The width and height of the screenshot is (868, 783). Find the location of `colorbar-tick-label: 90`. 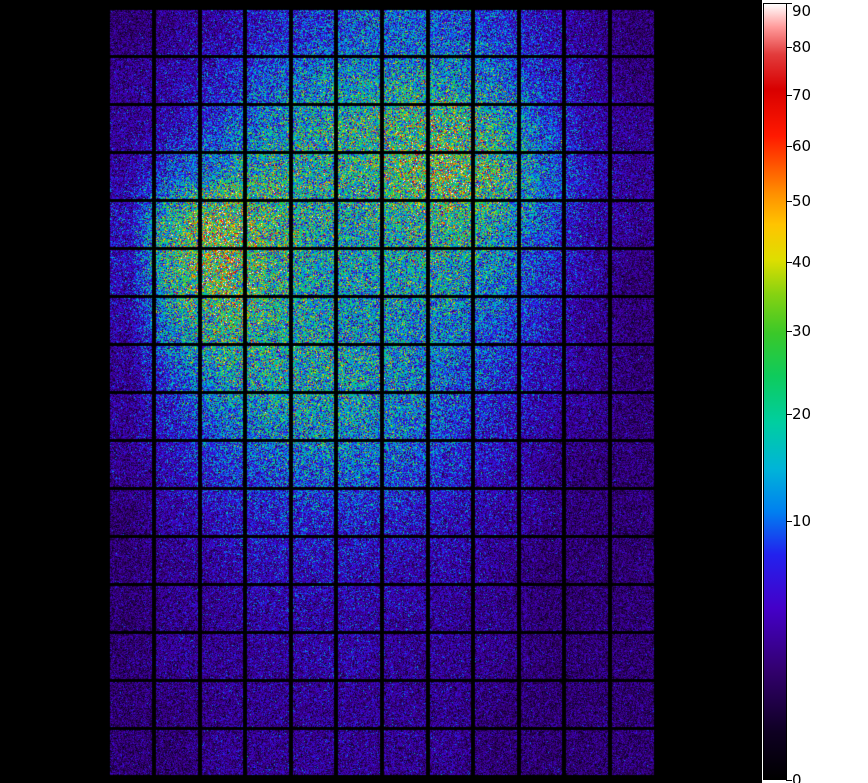

colorbar-tick-label: 90 is located at coordinates (802, 11).